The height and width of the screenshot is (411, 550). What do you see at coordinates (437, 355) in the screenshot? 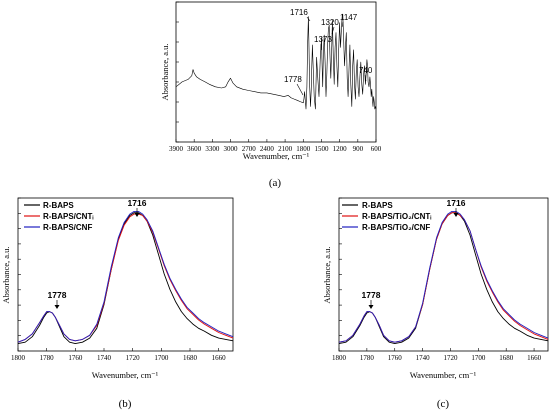
I see `x-tick-labels-c: 1800 1780 1760 1740 1720 1700 1680 1660` at bounding box center [437, 355].